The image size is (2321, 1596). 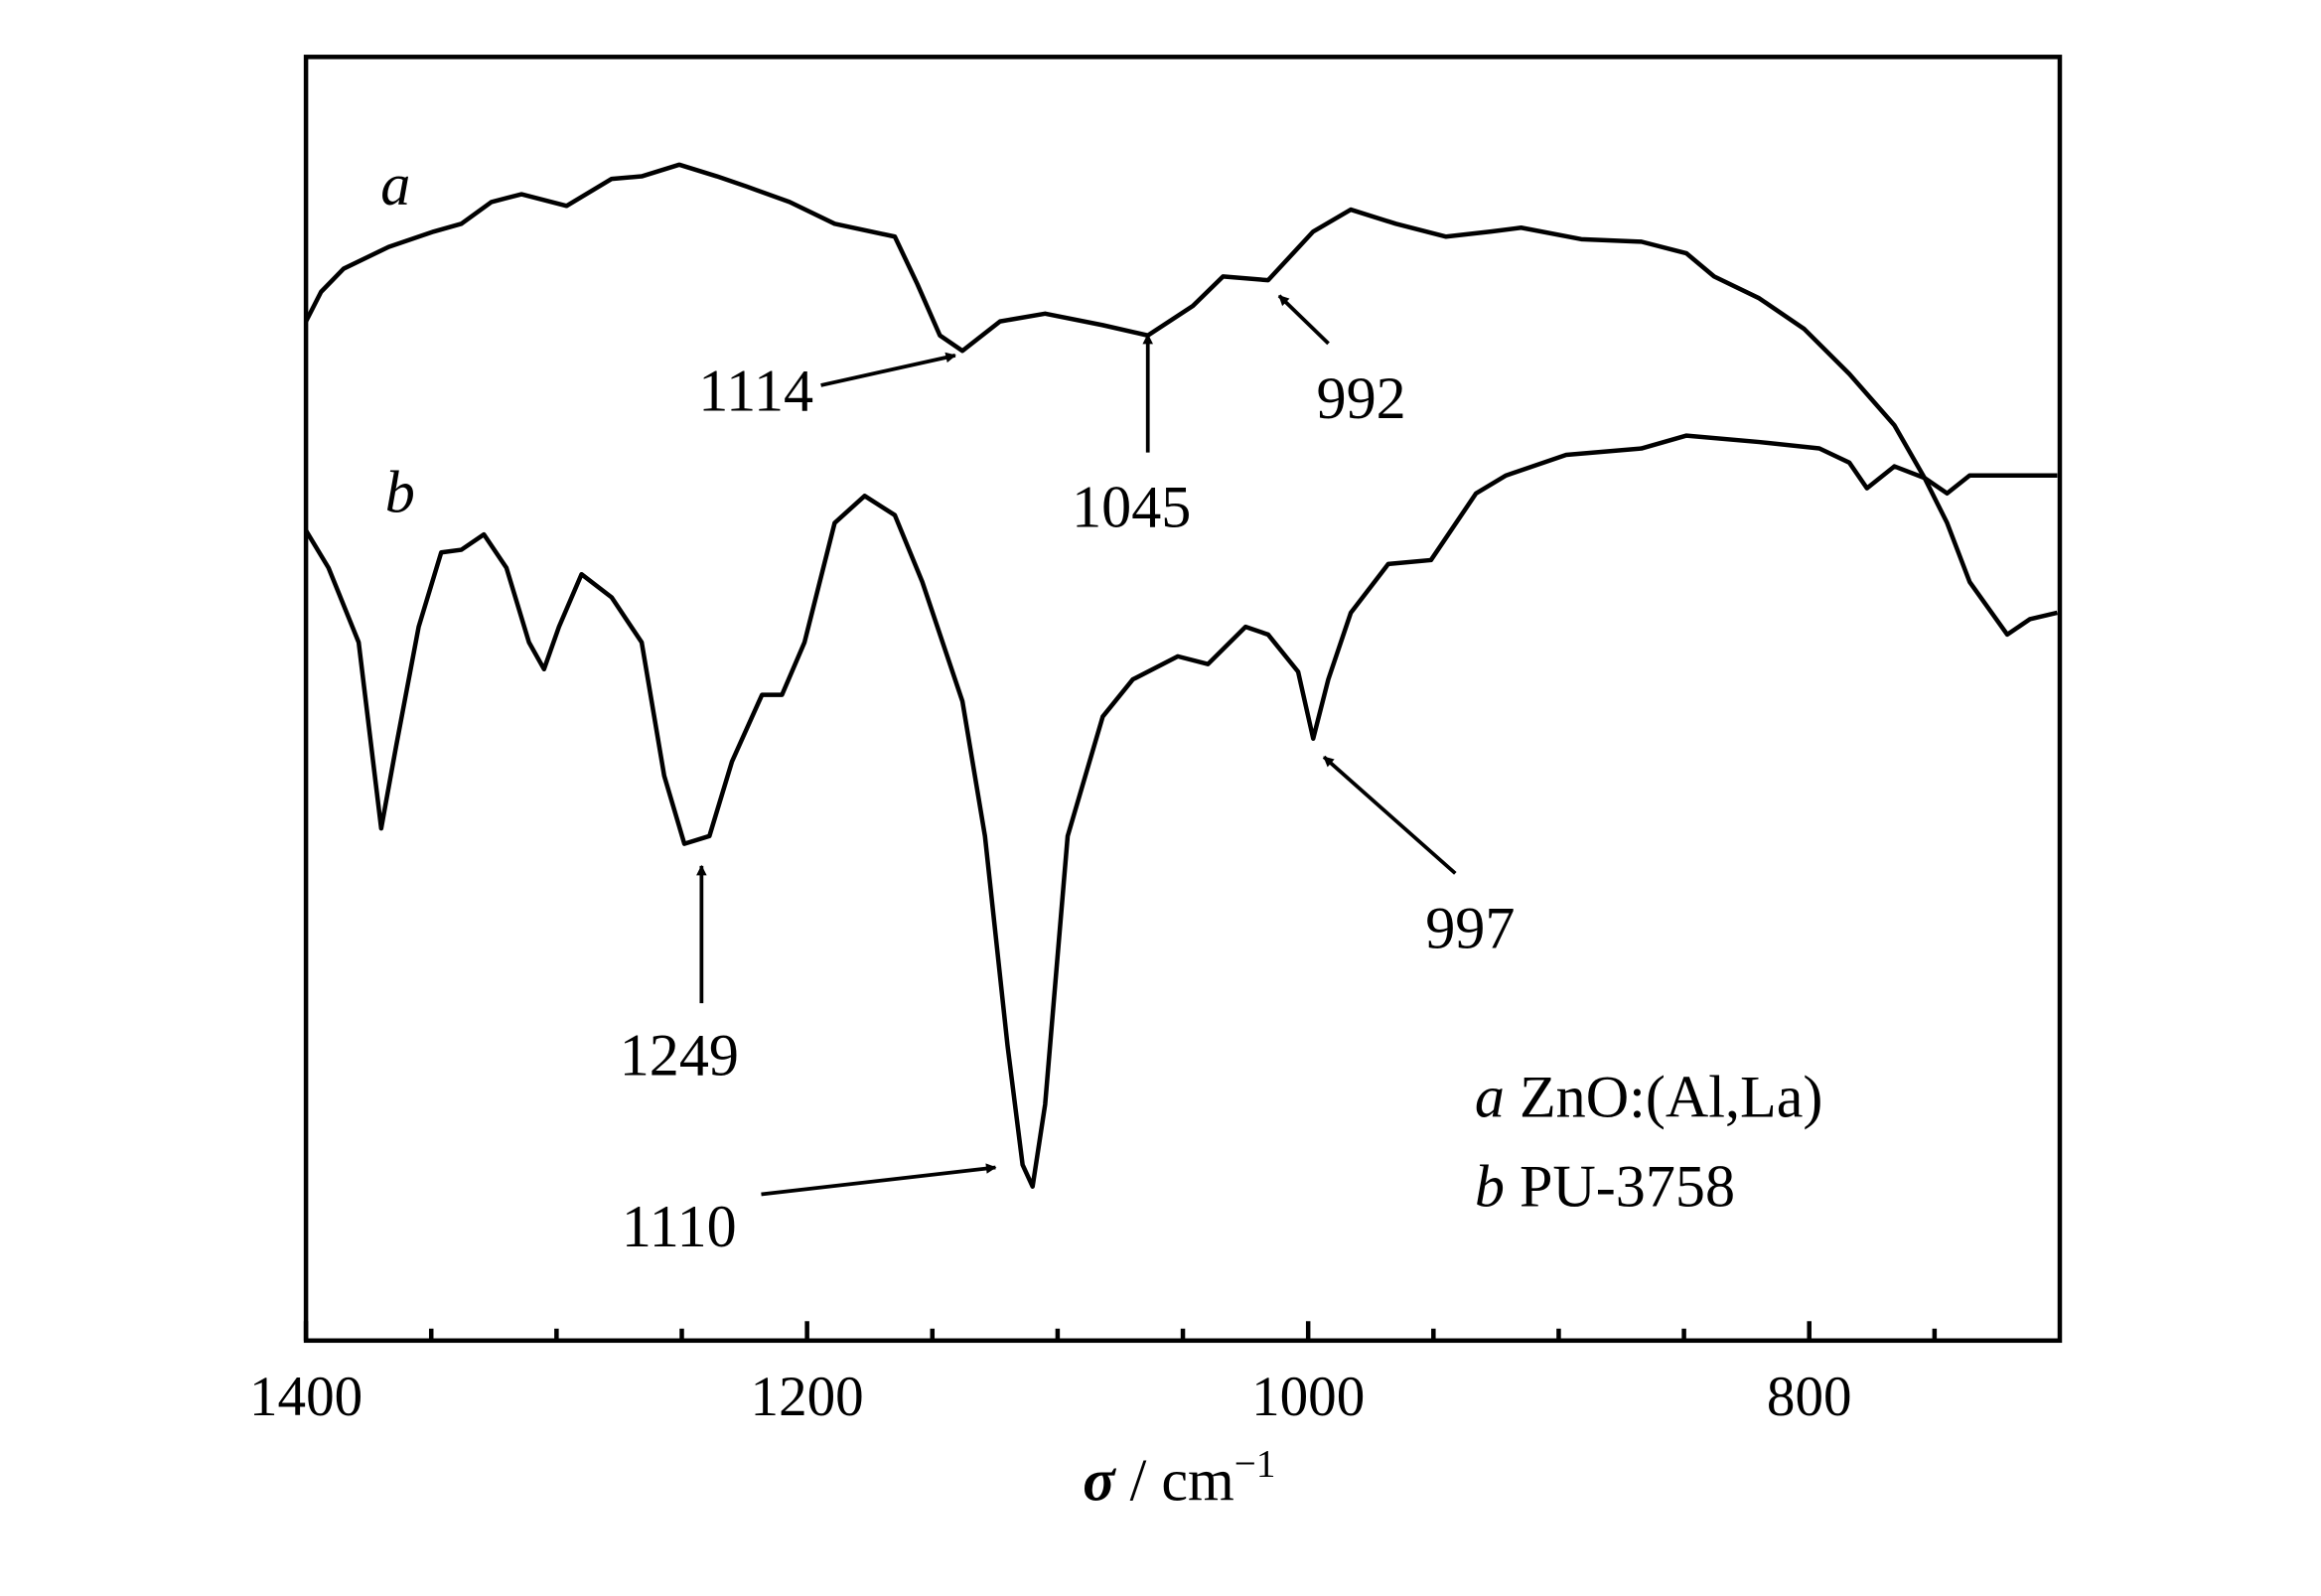 I want to click on annotation: 997, so click(x=1470, y=929).